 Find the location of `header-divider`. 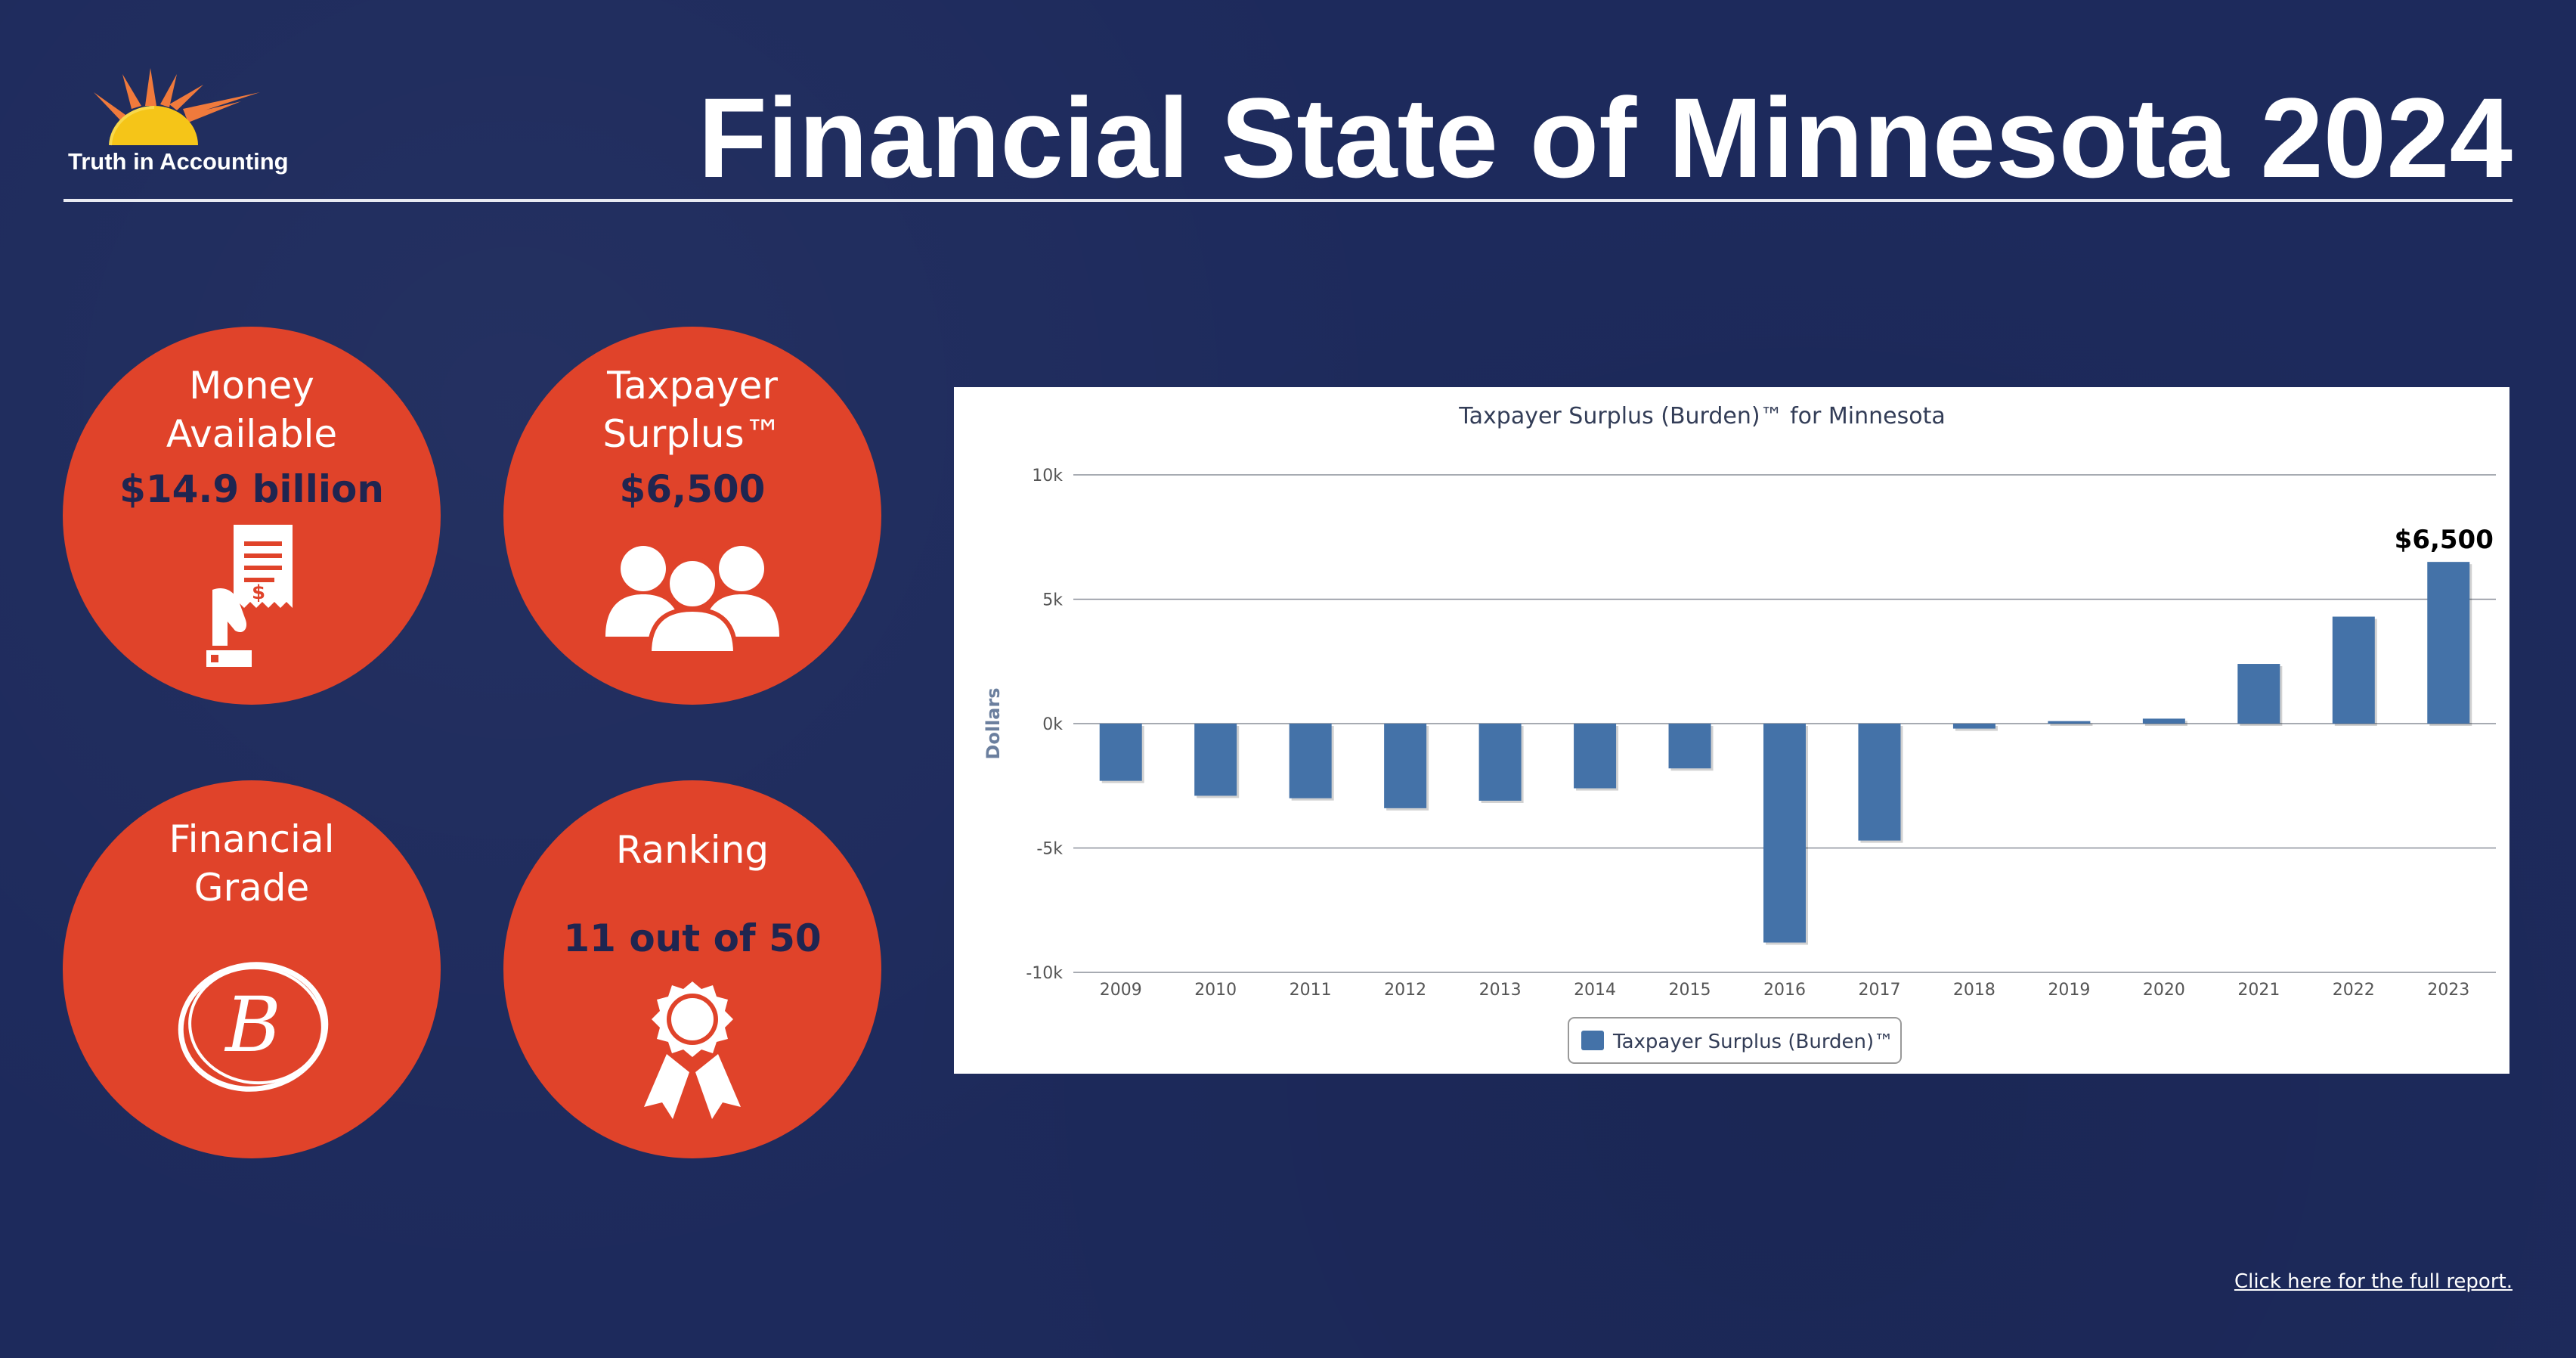

header-divider is located at coordinates (1288, 200).